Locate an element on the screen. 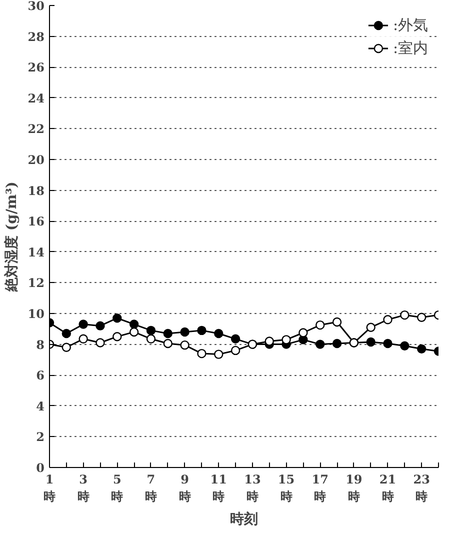 The height and width of the screenshot is (533, 453). x-tick-label: 3 時 is located at coordinates (83, 488).